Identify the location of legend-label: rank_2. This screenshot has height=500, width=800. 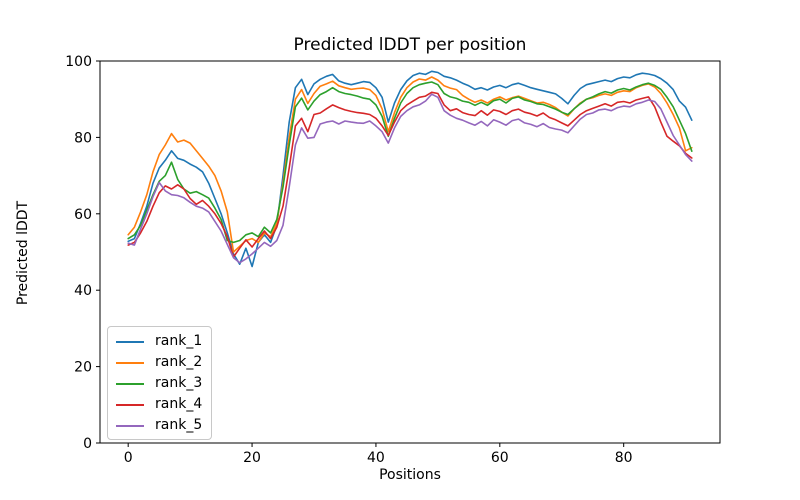
(179, 362).